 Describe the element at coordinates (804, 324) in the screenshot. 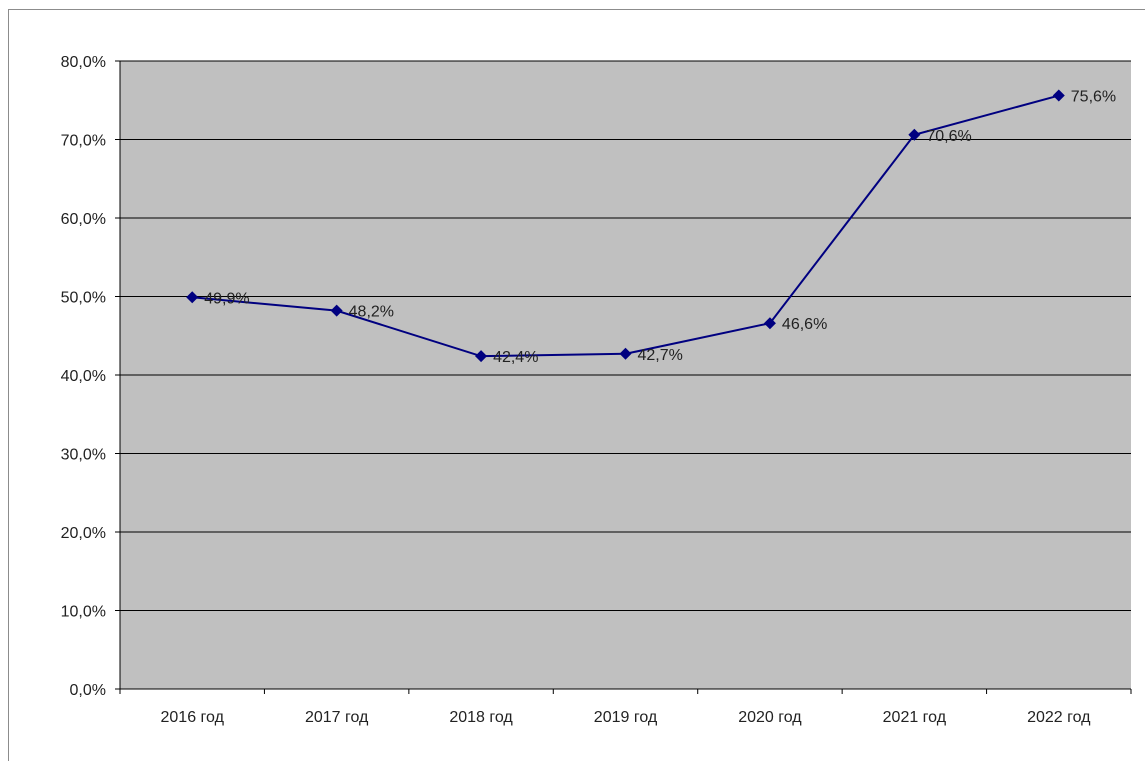

I see `data-label: 46,6%` at that location.